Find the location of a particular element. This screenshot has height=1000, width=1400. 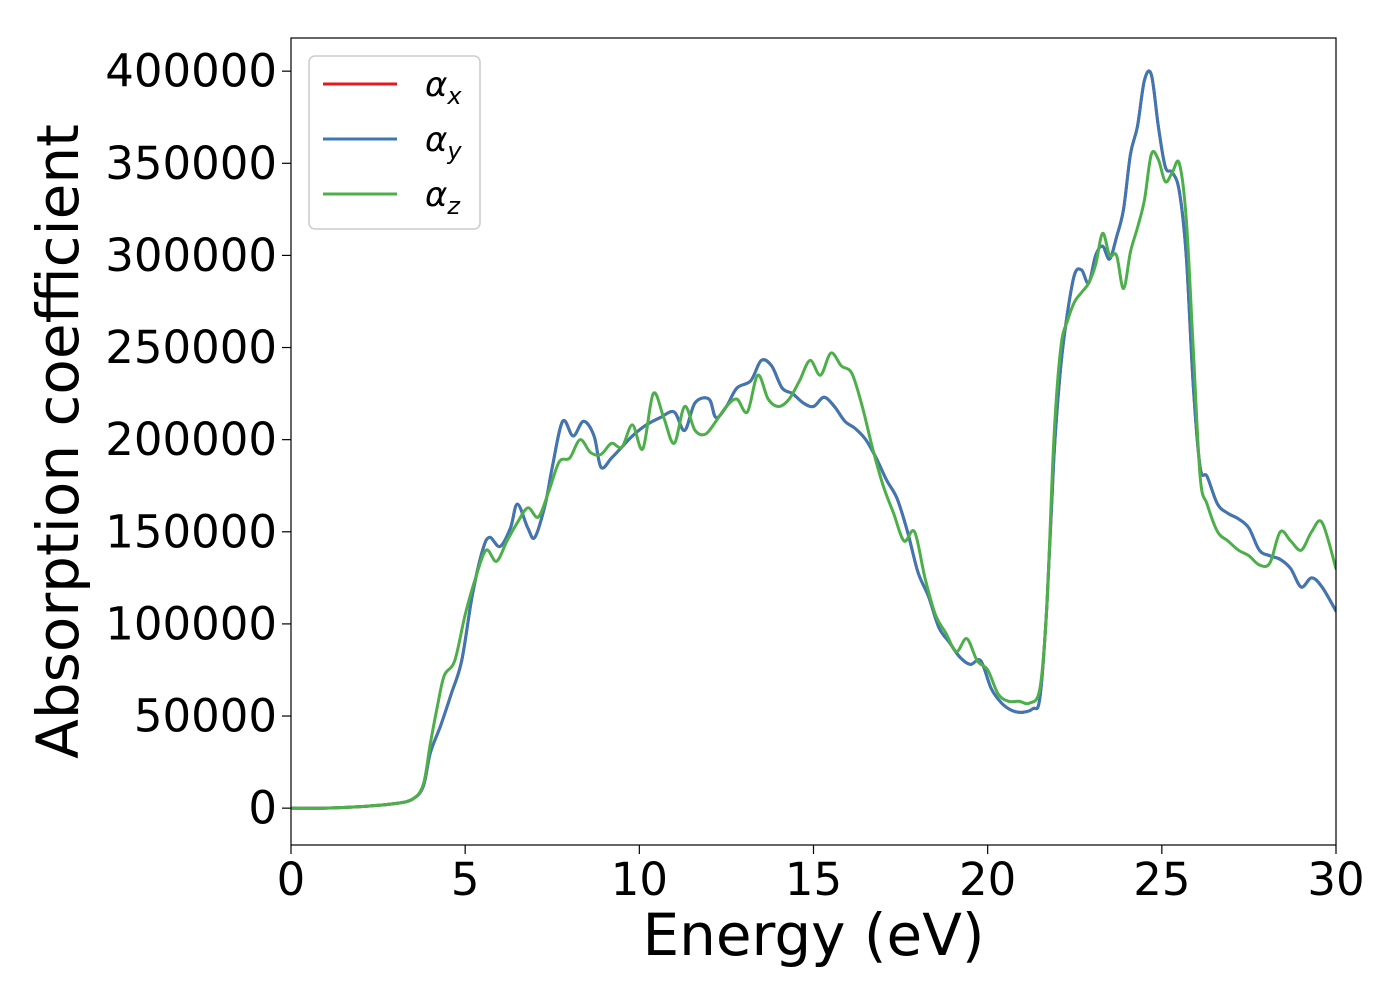

x-tick-label: 20 is located at coordinates (987, 879).